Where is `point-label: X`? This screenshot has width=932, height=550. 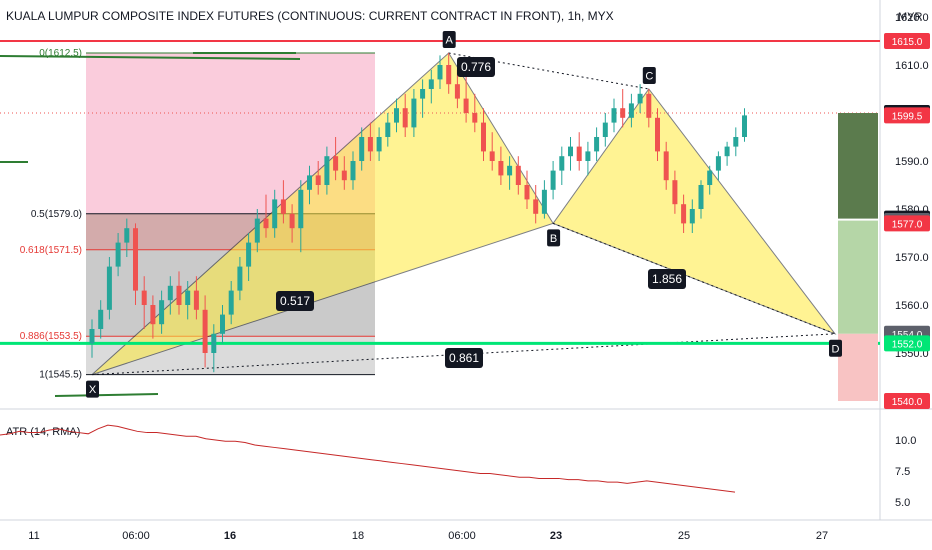 point-label: X is located at coordinates (93, 390).